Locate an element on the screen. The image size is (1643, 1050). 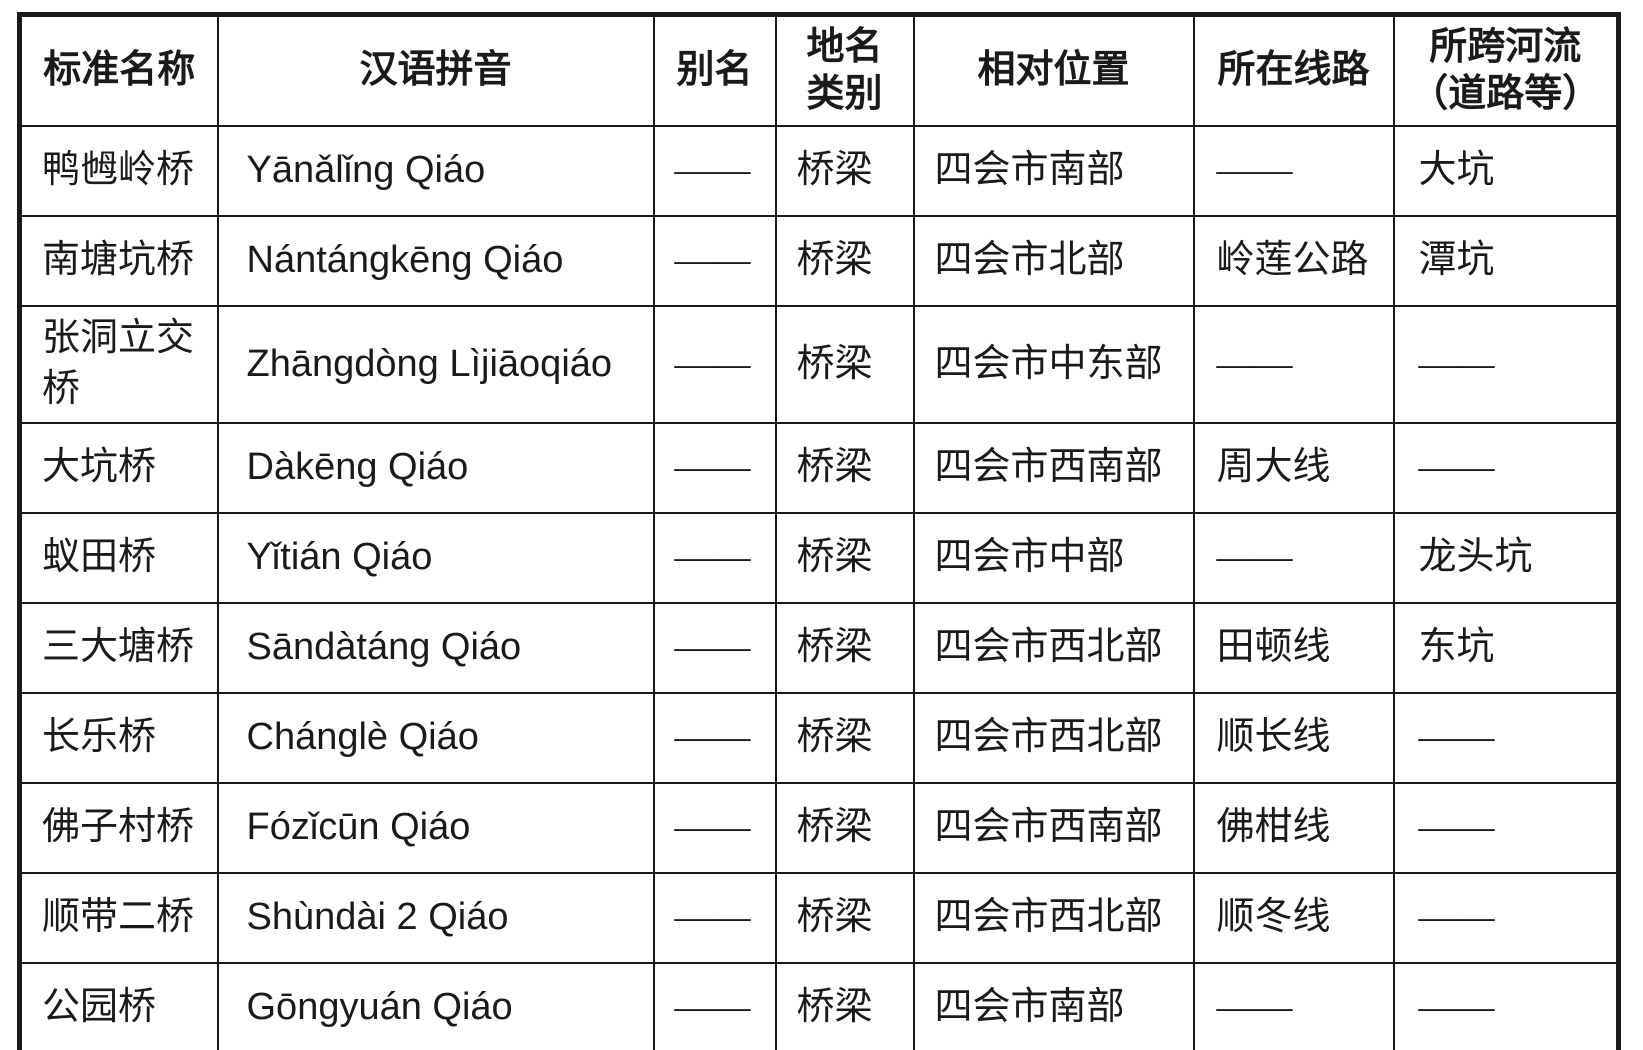
cell-text: 鸭乸岭桥 is located at coordinates (118, 170).